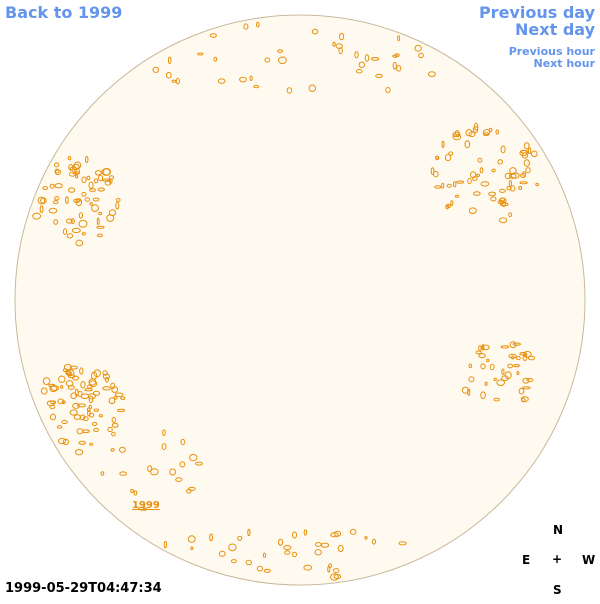  What do you see at coordinates (551, 51) in the screenshot?
I see `previous-hour-link: Previous hour` at bounding box center [551, 51].